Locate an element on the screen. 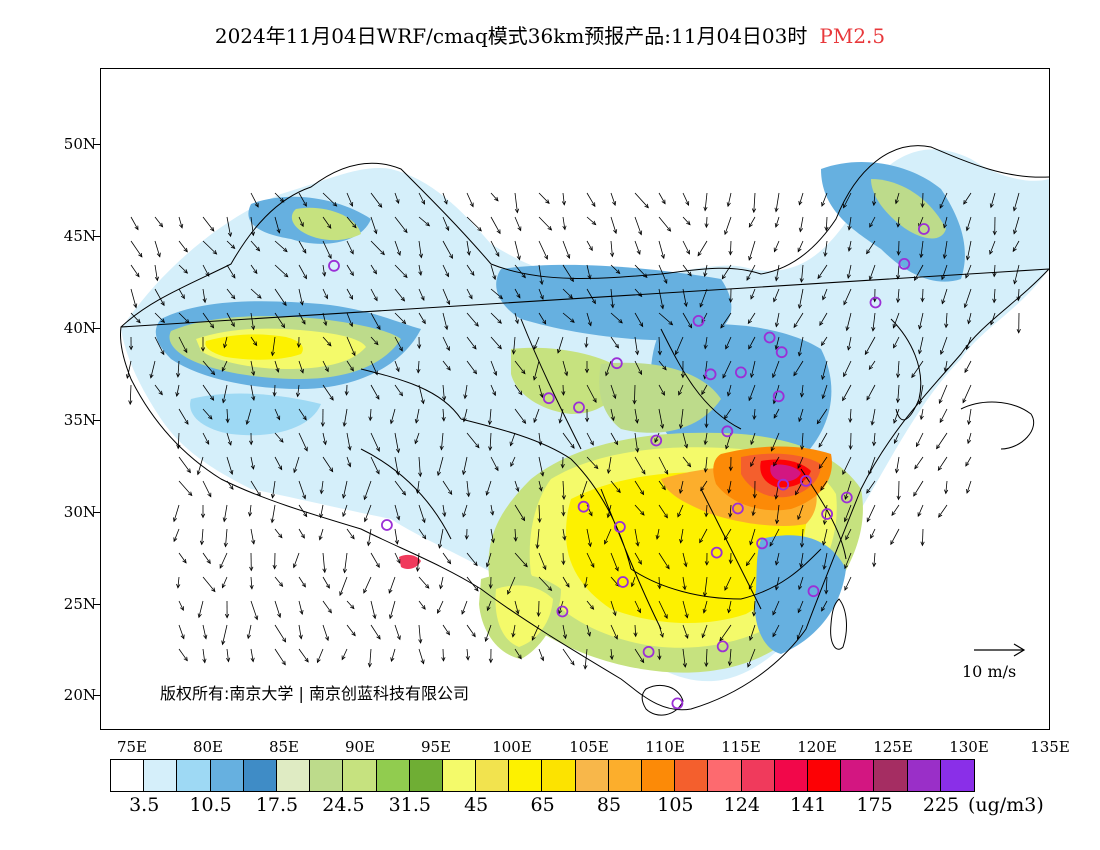  korea-coast is located at coordinates (906, 369).